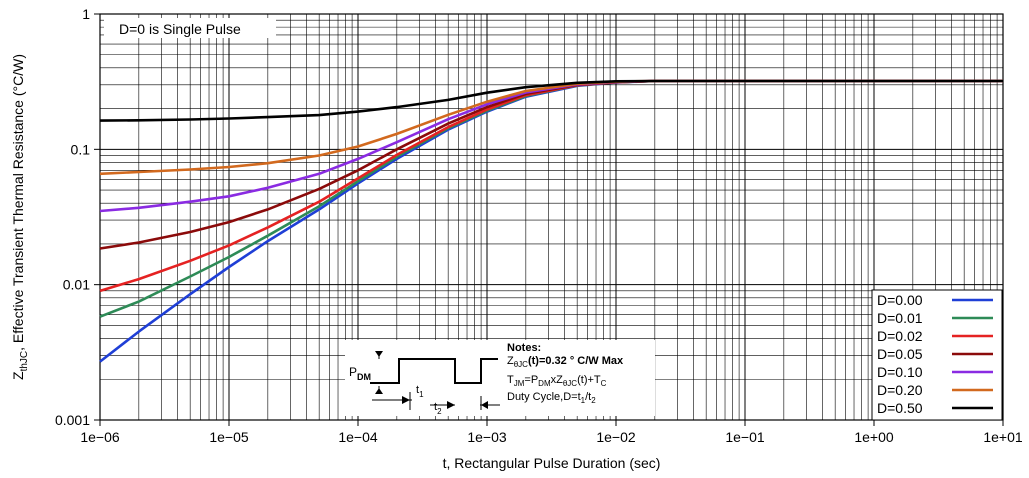 The width and height of the screenshot is (1029, 478). What do you see at coordinates (900, 372) in the screenshot?
I see `legend-label: D=0.10` at bounding box center [900, 372].